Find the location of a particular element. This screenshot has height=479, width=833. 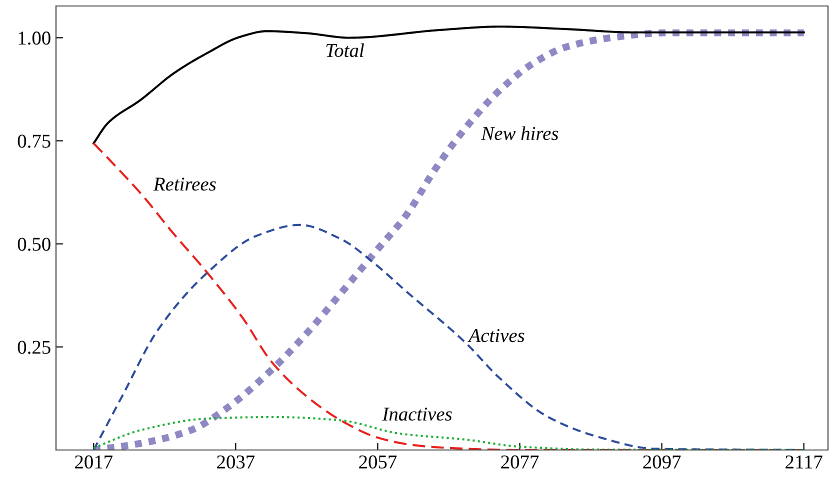

y-tick-label: 0.75 is located at coordinates (34, 141).